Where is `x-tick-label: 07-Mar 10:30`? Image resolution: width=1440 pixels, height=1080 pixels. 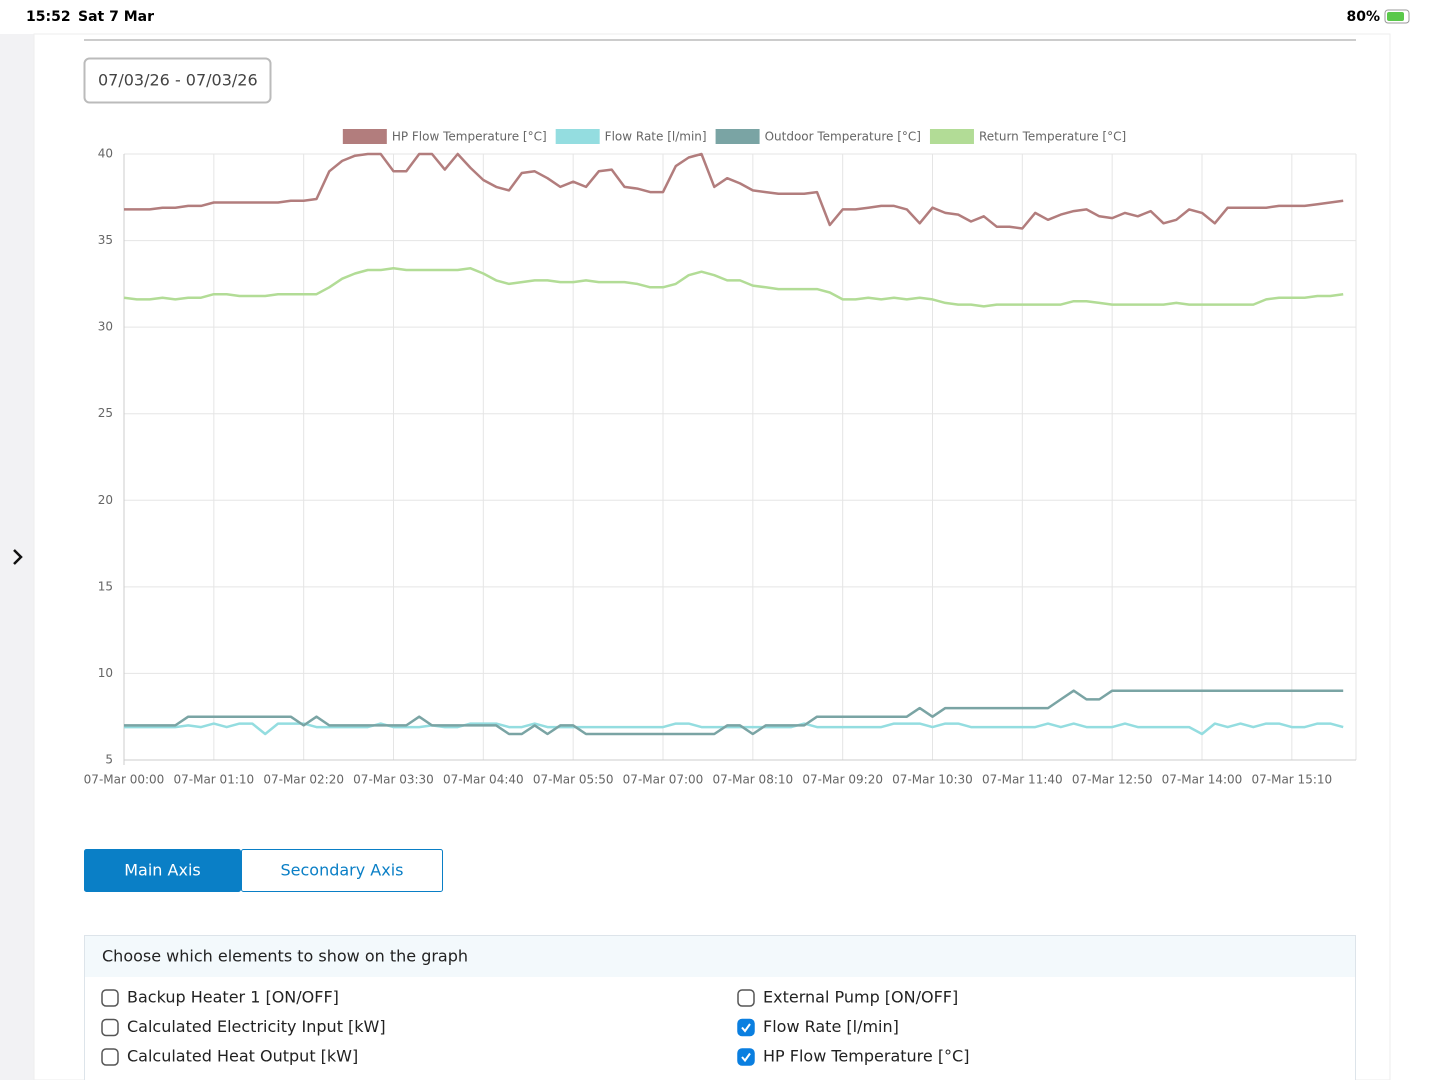
x-tick-label: 07-Mar 10:30 is located at coordinates (932, 780).